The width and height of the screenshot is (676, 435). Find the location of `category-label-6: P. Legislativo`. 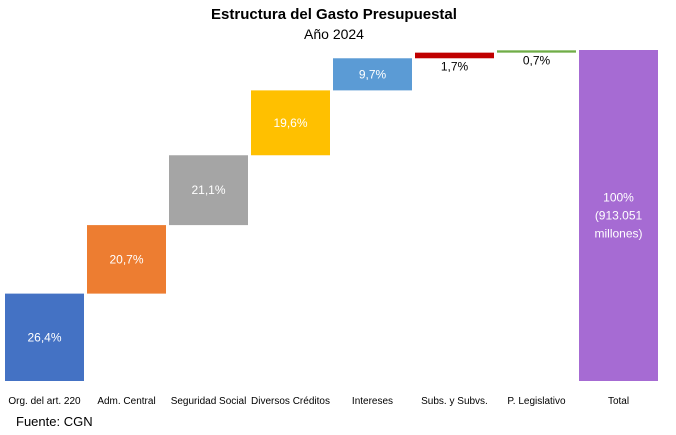

category-label-6: P. Legislativo is located at coordinates (536, 401).